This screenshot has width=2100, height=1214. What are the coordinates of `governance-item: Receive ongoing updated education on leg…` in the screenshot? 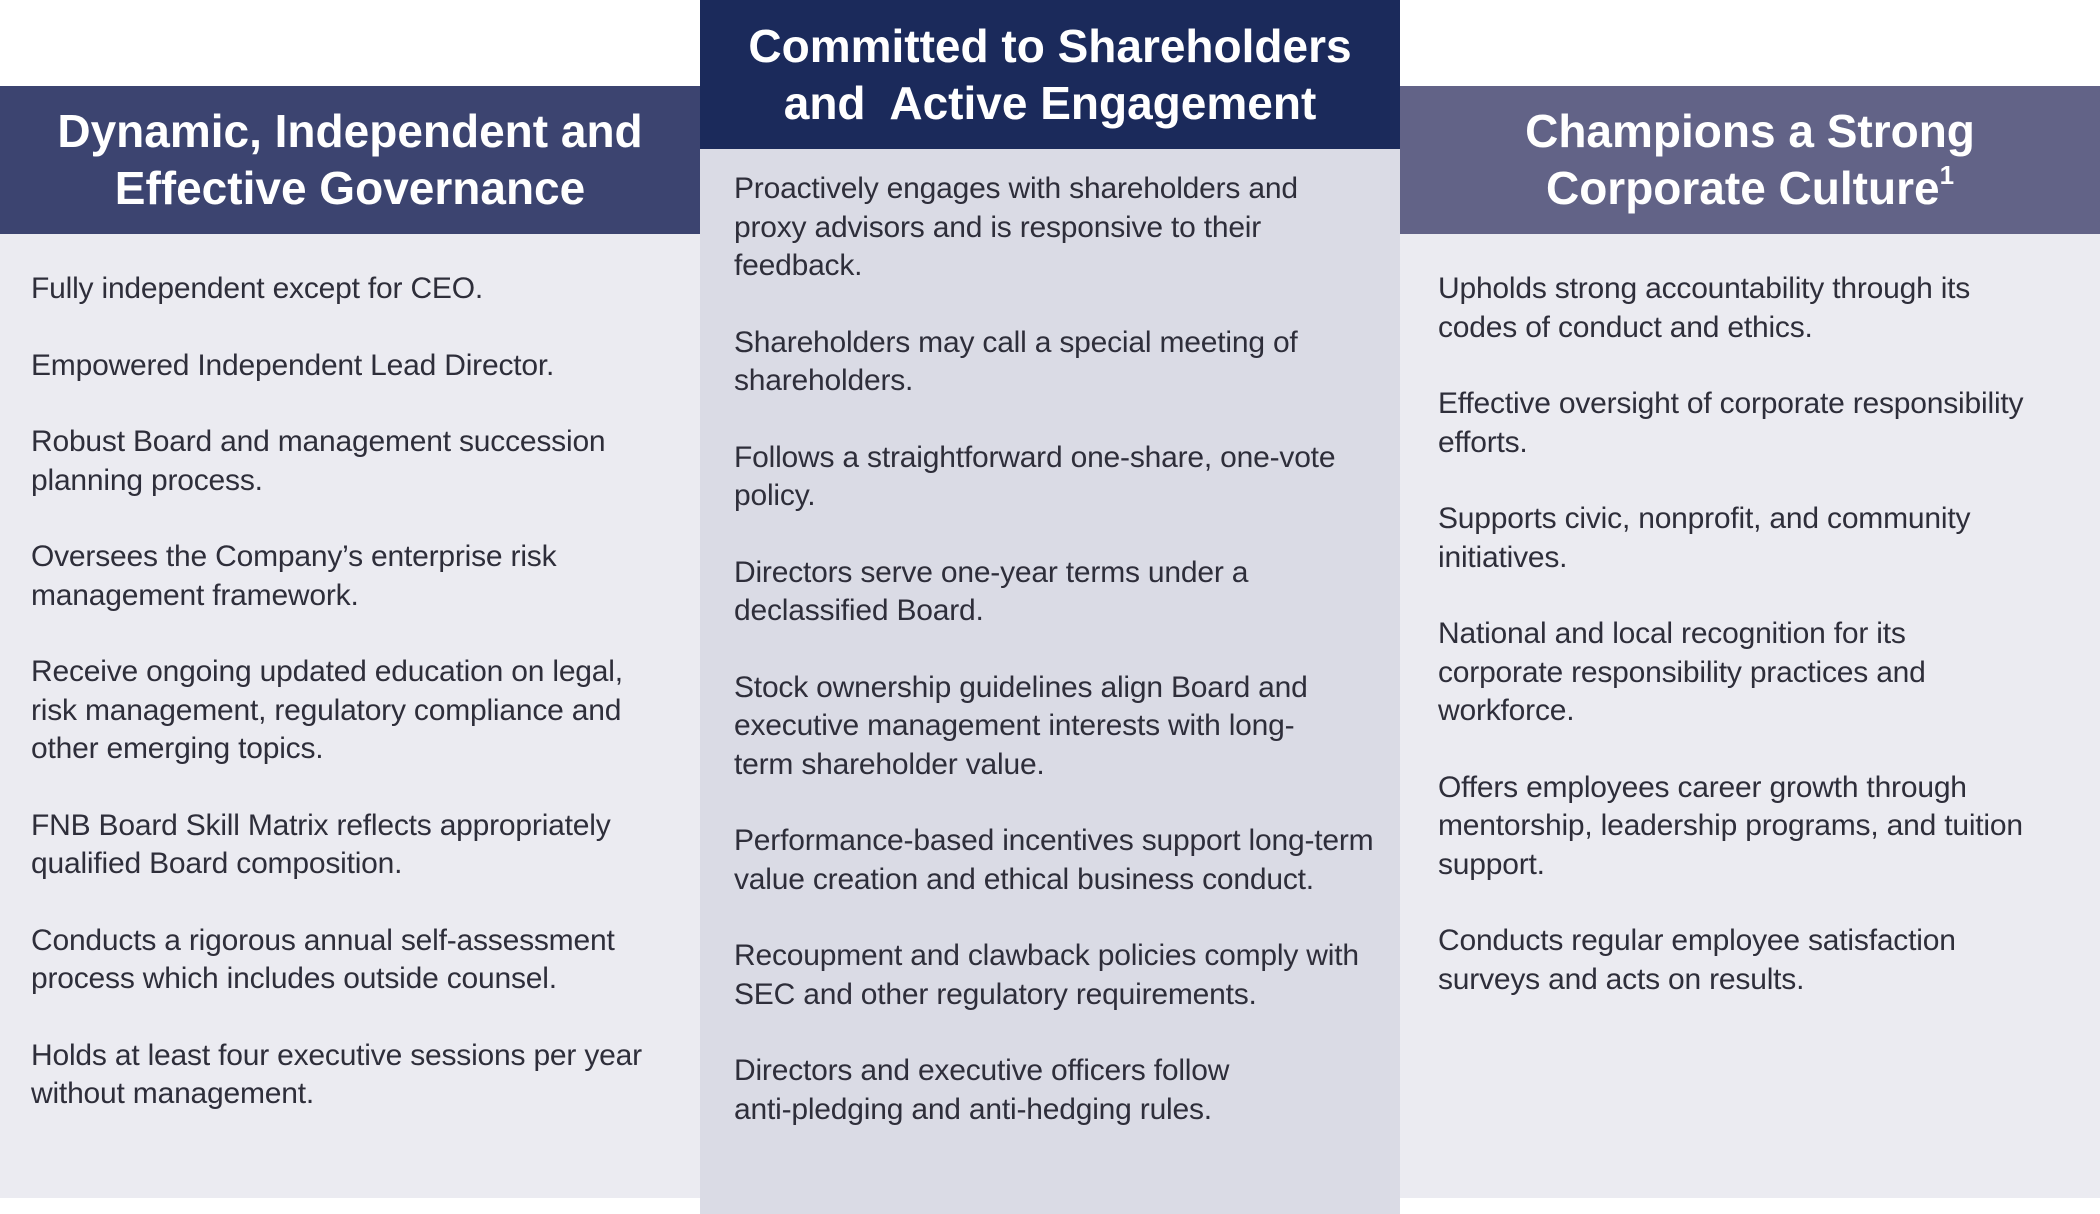 It's located at (327, 710).